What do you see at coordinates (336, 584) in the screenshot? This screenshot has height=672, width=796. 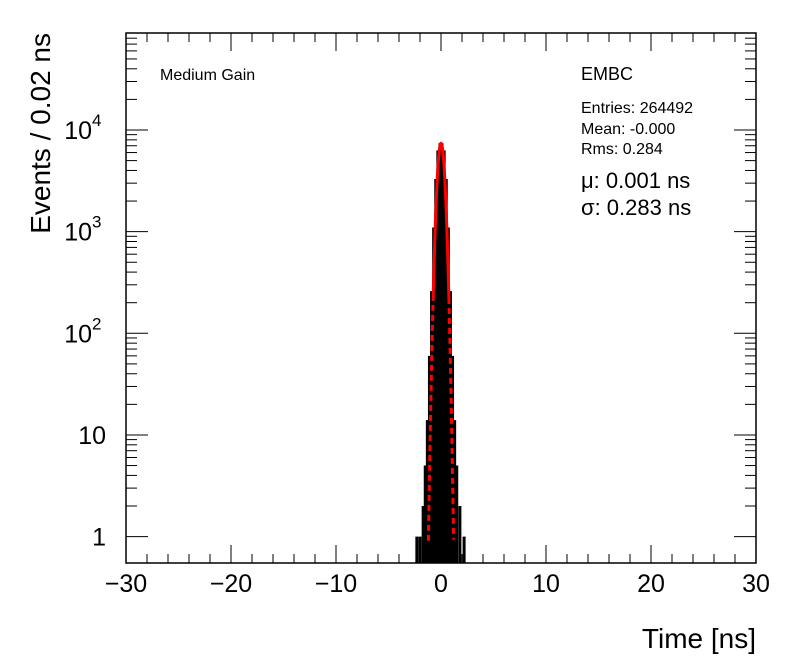 I see `x-tick-label: −10` at bounding box center [336, 584].